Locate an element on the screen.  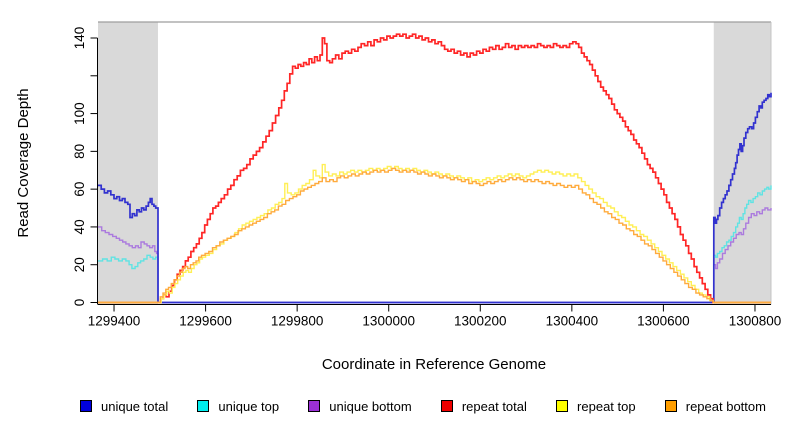
x-tick-label: 1300400 is located at coordinates (572, 321).